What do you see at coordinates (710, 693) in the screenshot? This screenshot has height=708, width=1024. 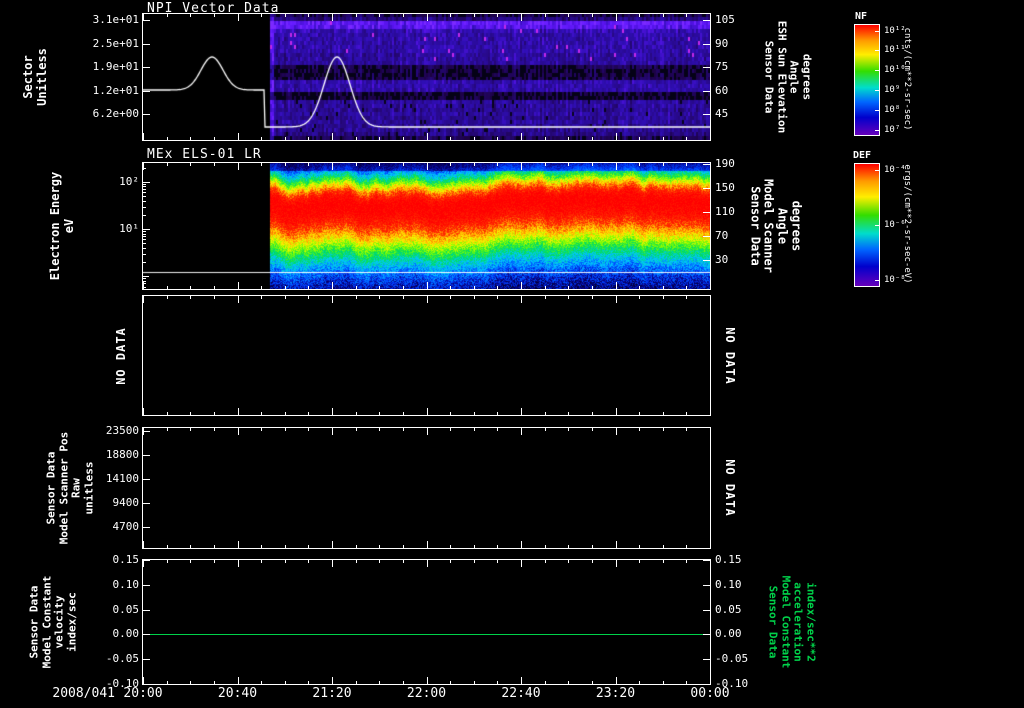 I see `x-tick-label: 00:00` at bounding box center [710, 693].